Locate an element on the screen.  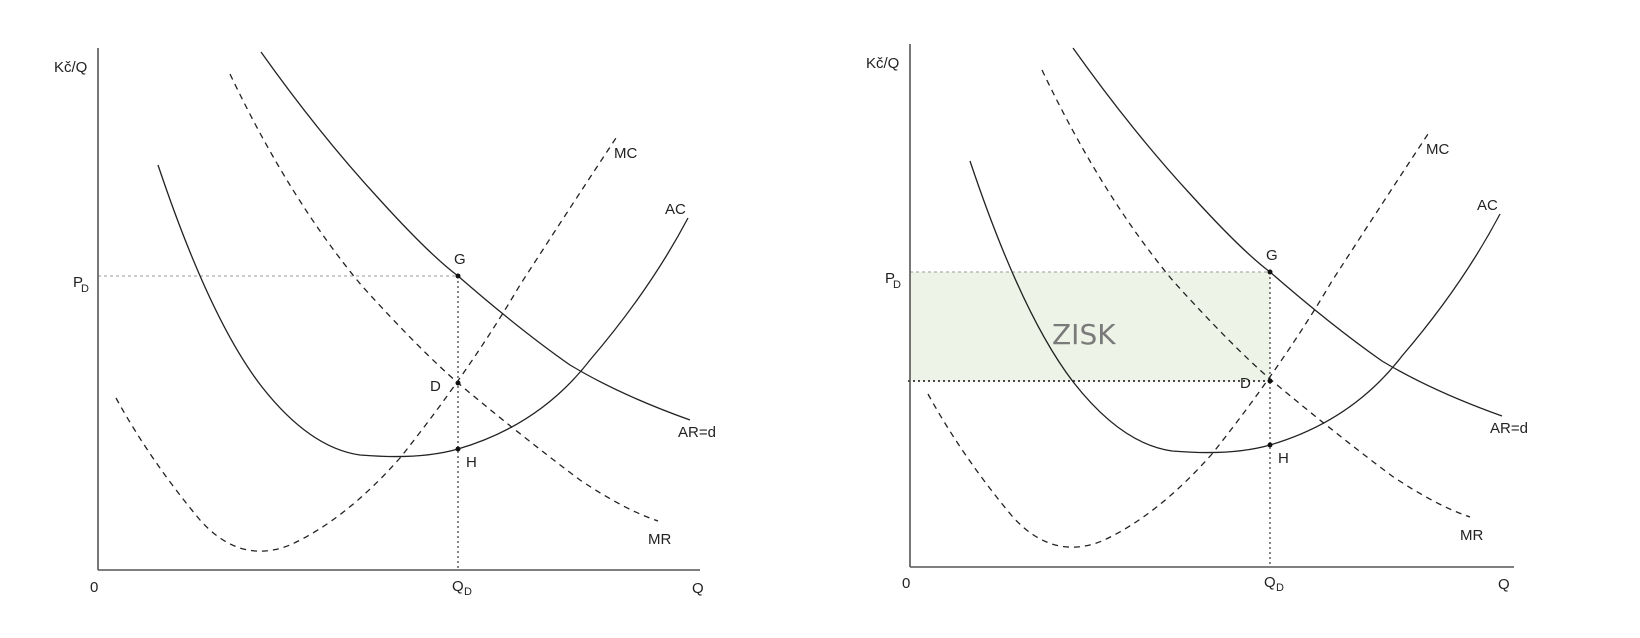
profit-area is located at coordinates (1090, 326).